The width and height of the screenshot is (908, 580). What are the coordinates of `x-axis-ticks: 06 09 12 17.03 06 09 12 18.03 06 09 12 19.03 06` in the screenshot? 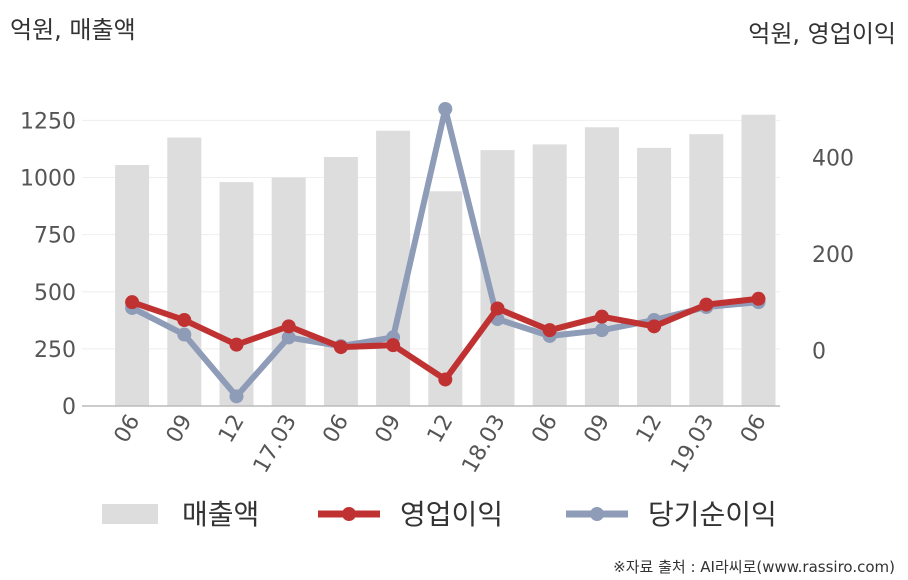 It's located at (441, 444).